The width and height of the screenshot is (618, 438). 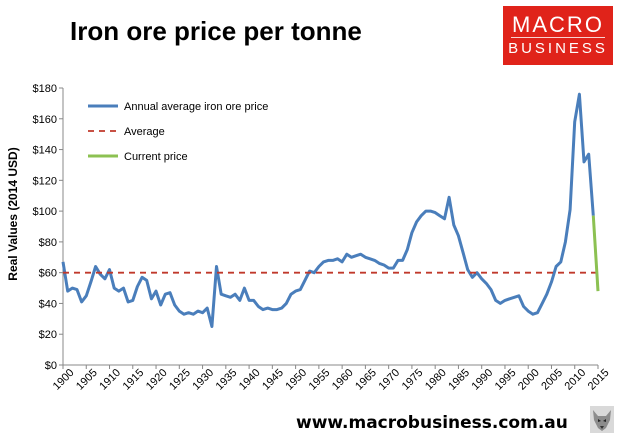 I want to click on x-tick-label: 2000, so click(x=529, y=380).